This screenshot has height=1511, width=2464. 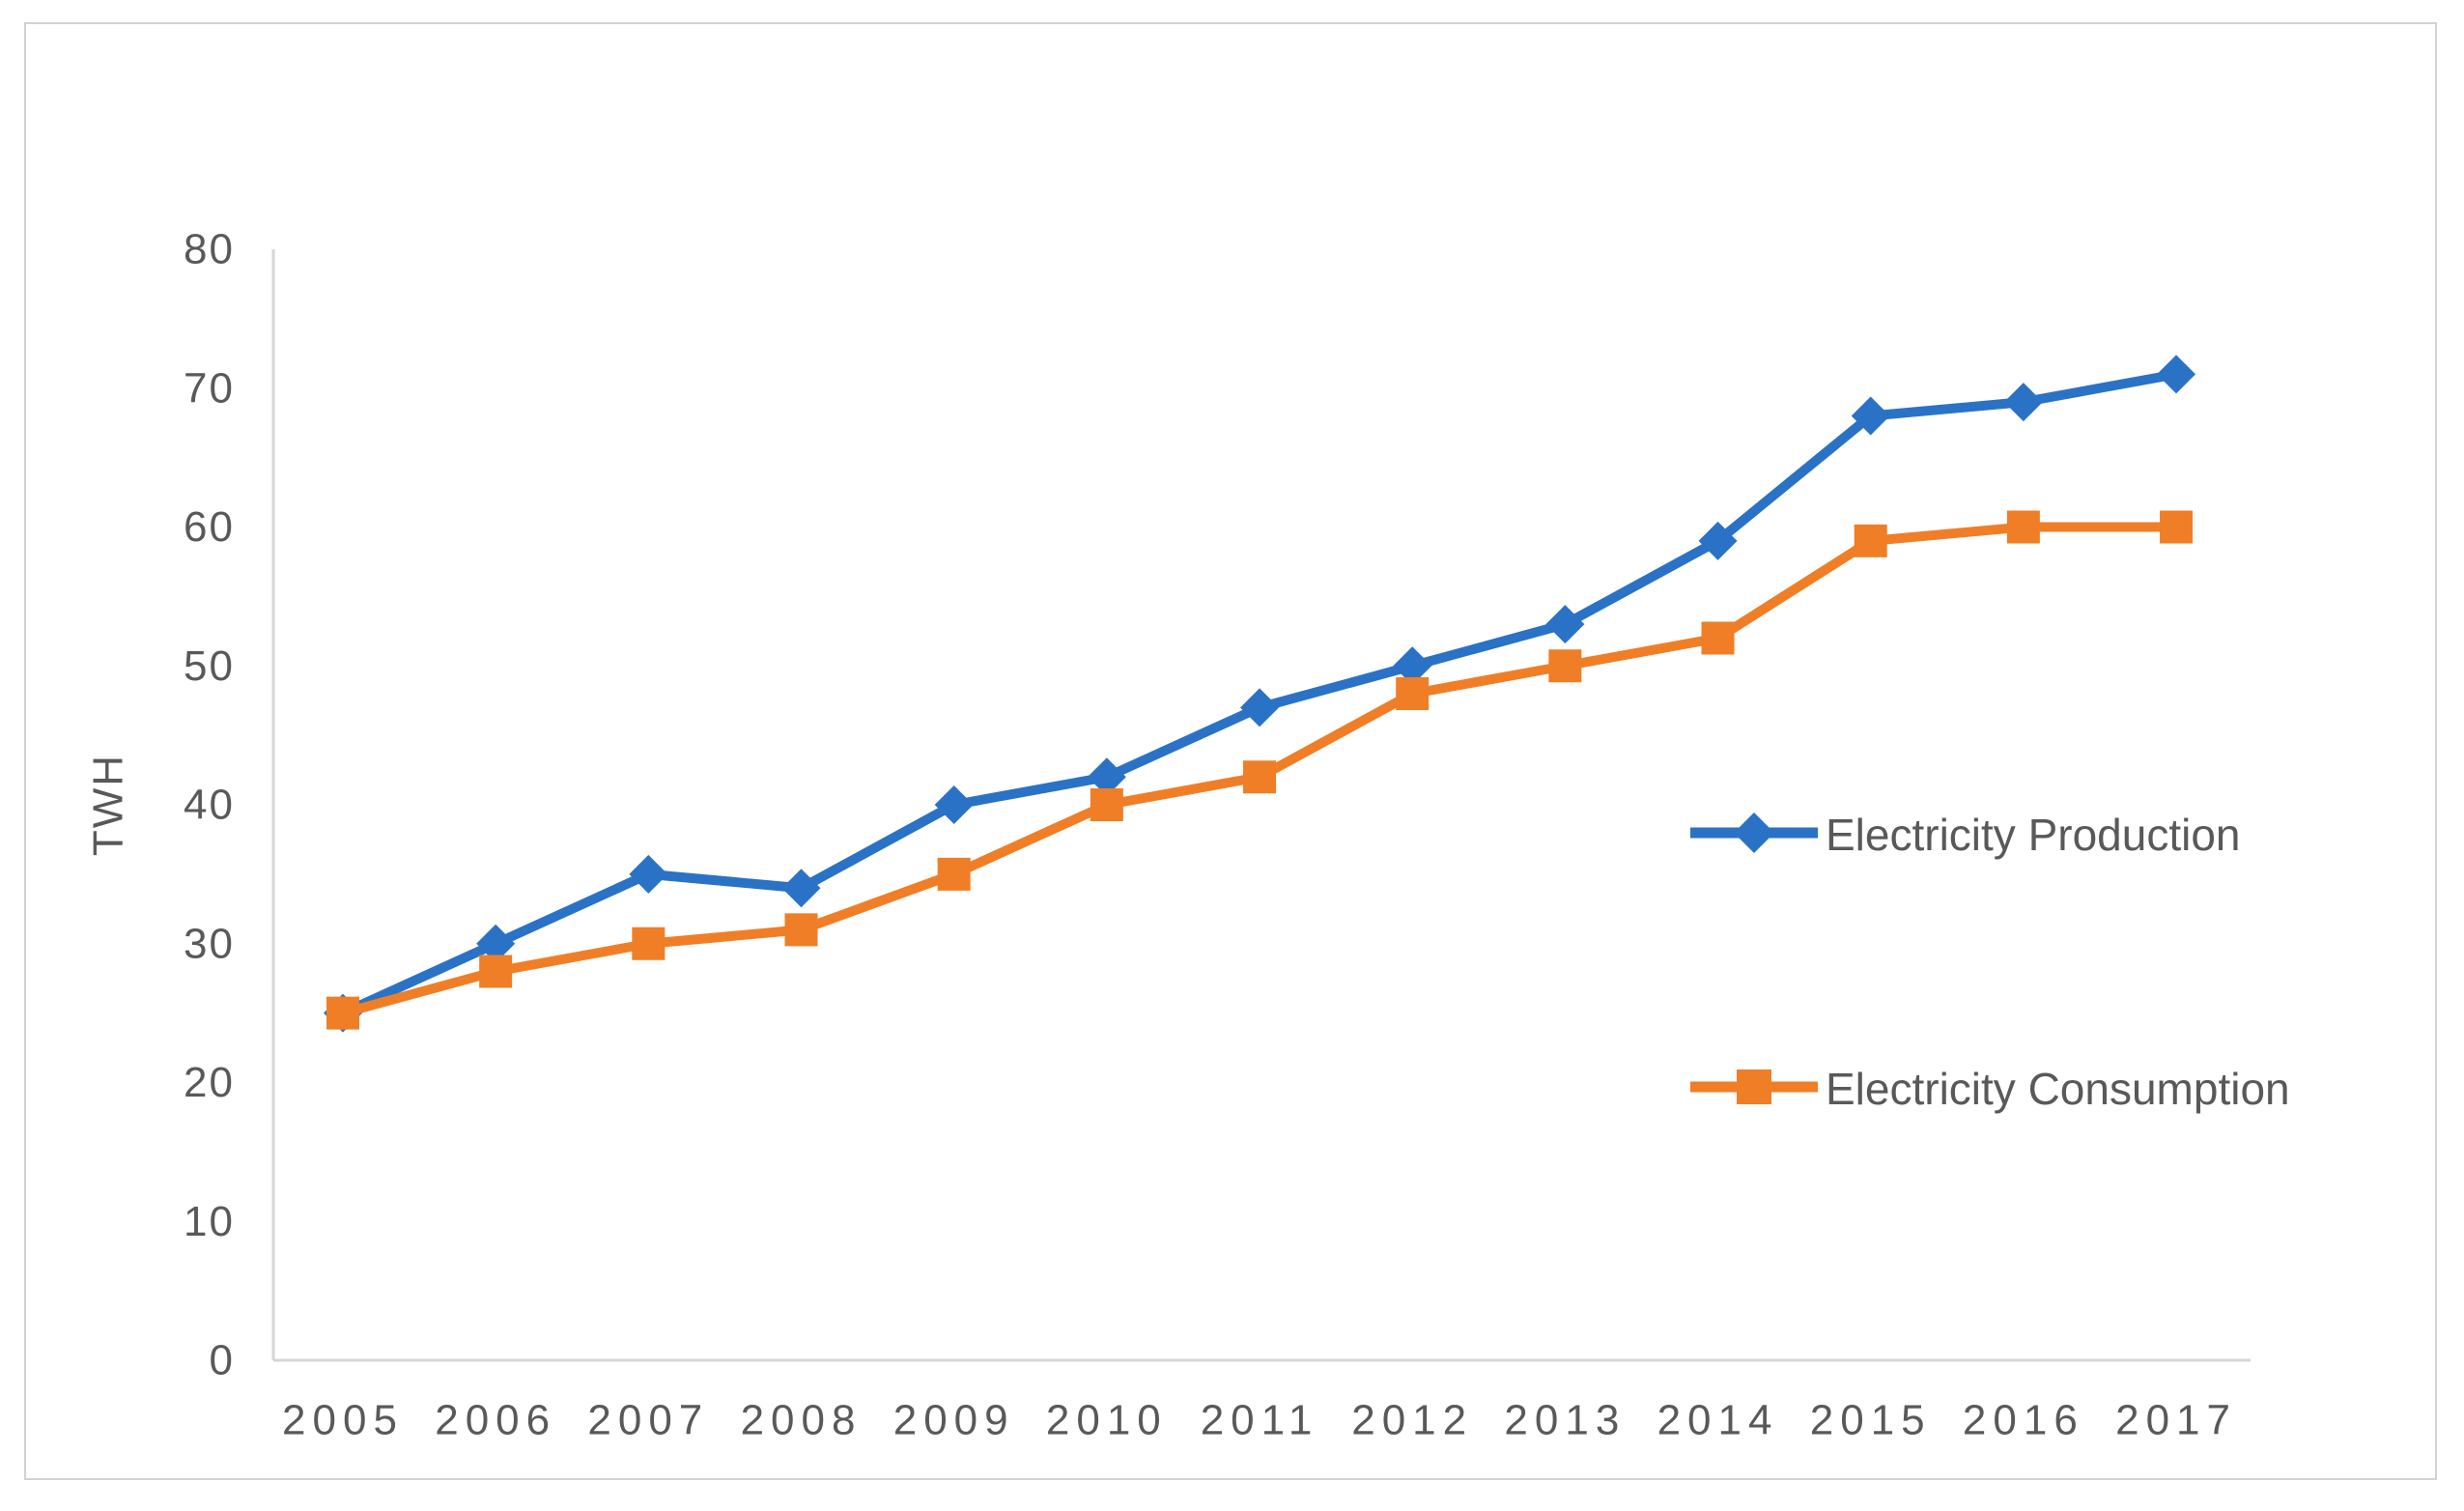 What do you see at coordinates (1754, 833) in the screenshot?
I see `legend-diamond-icon` at bounding box center [1754, 833].